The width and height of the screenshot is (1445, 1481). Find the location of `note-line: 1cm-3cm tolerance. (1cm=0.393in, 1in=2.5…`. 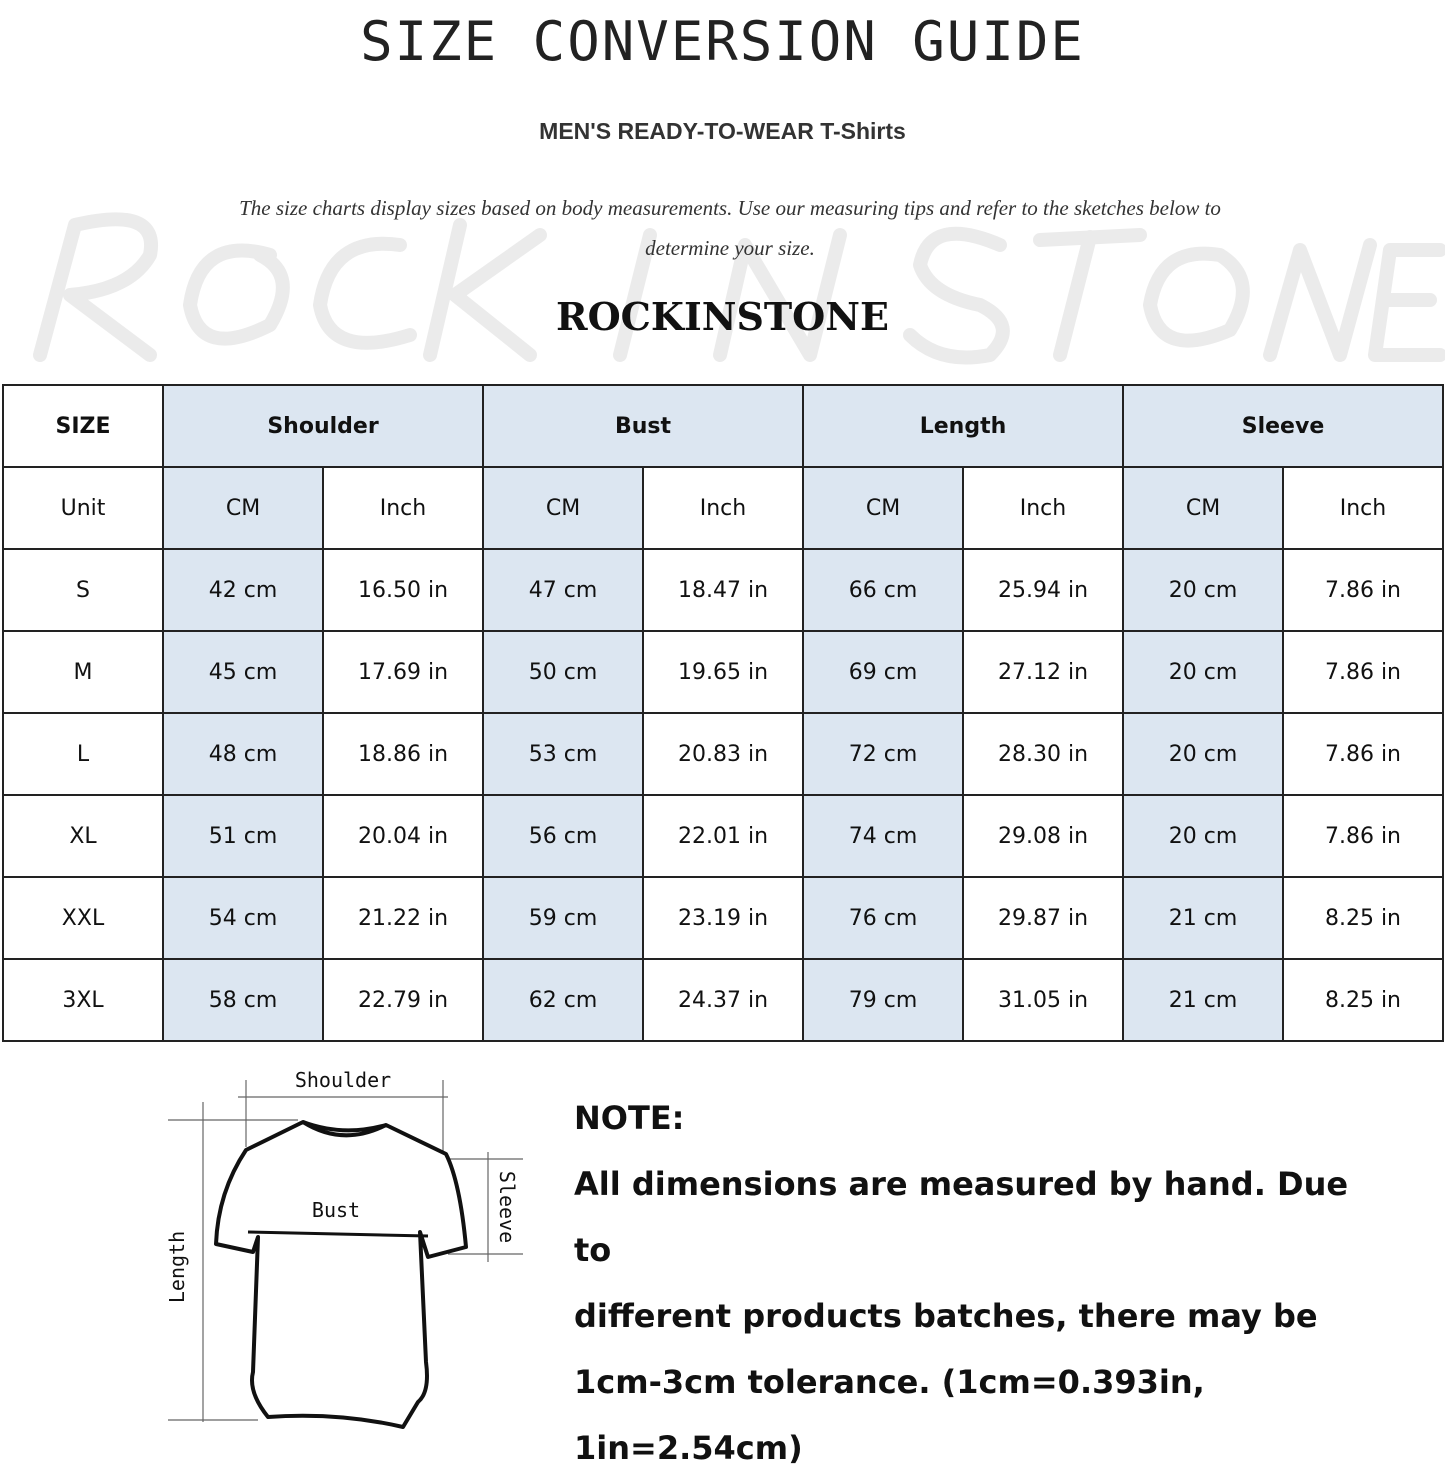

note-line: 1cm-3cm tolerance. (1cm=0.393in, 1in=2.5… is located at coordinates (889, 1415).